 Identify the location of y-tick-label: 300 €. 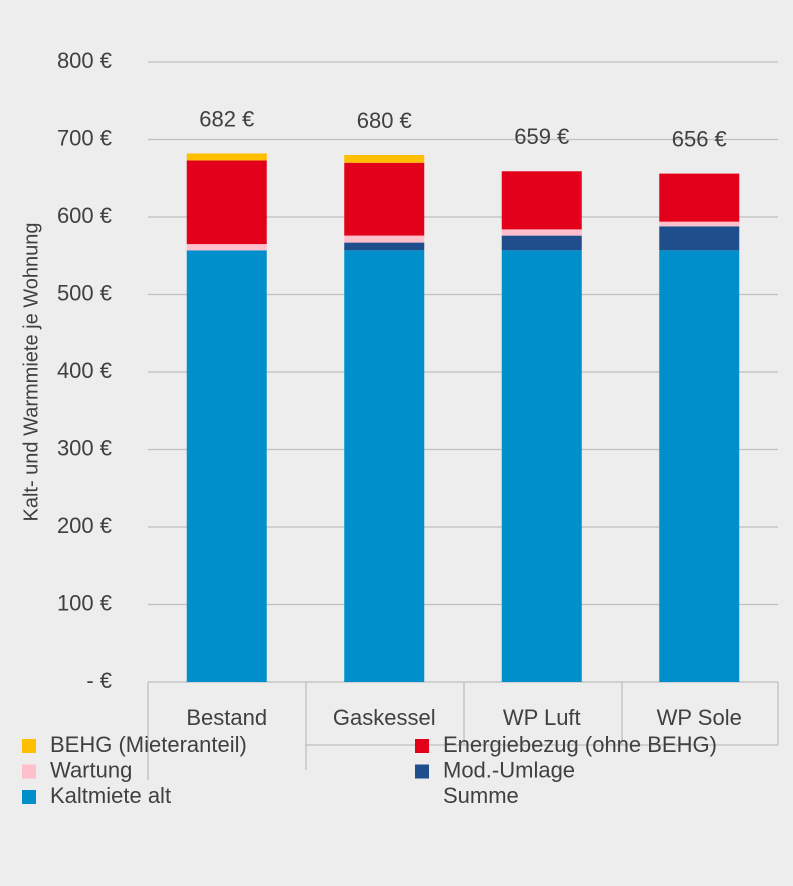
(84, 447).